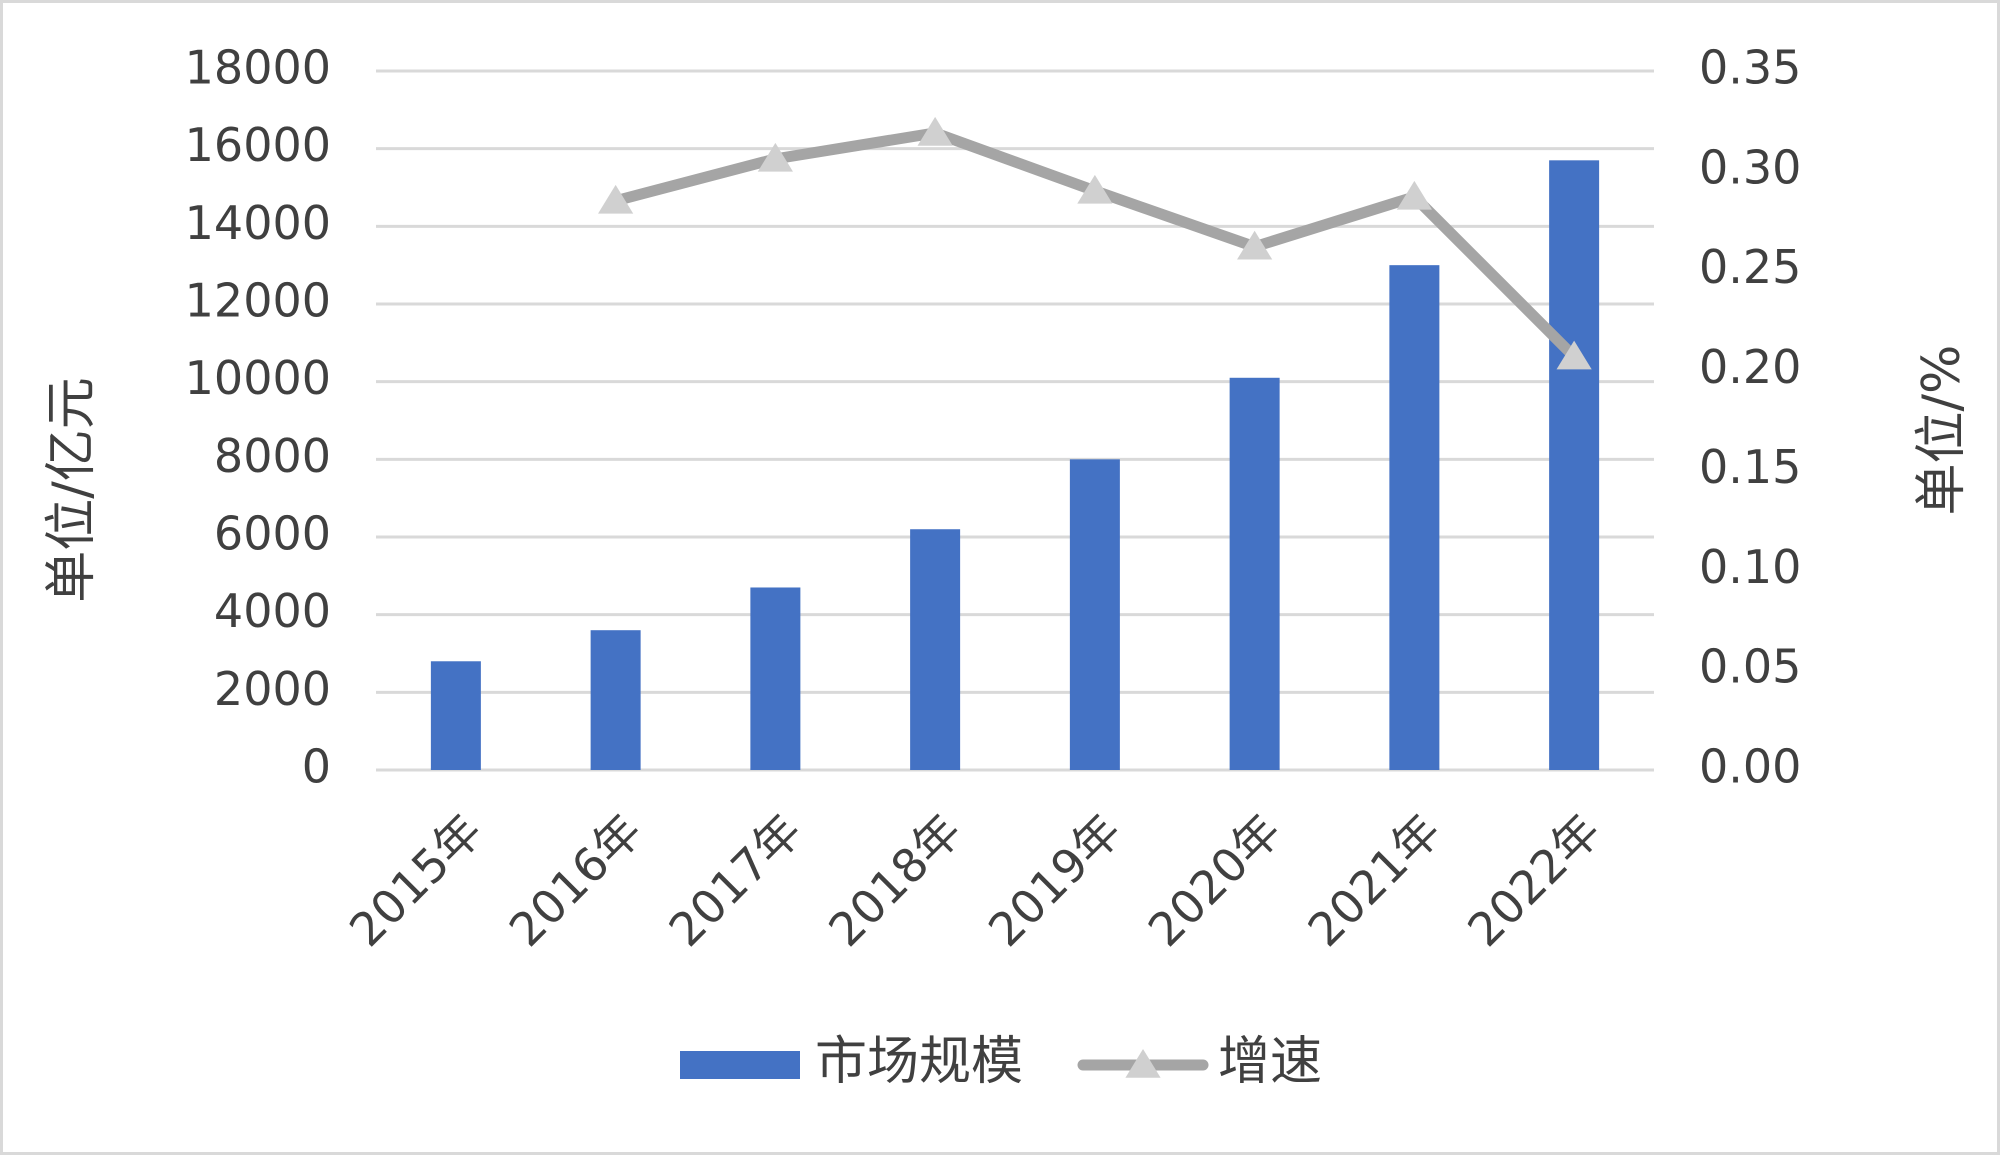  What do you see at coordinates (1750, 767) in the screenshot?
I see `y2-tick-label: 0.00` at bounding box center [1750, 767].